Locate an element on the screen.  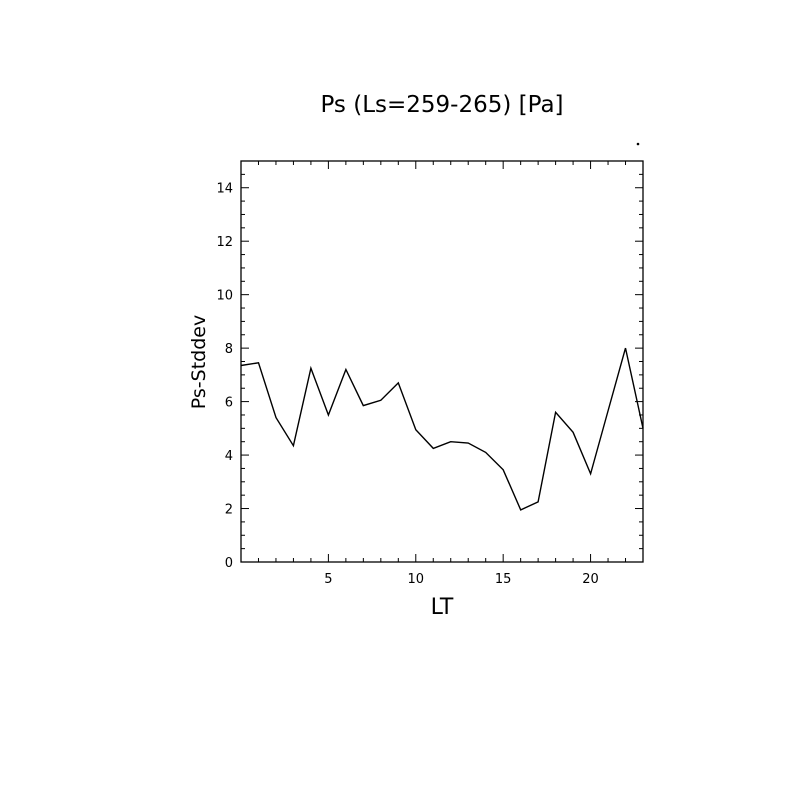
x-axis-label: LT is located at coordinates (442, 607).